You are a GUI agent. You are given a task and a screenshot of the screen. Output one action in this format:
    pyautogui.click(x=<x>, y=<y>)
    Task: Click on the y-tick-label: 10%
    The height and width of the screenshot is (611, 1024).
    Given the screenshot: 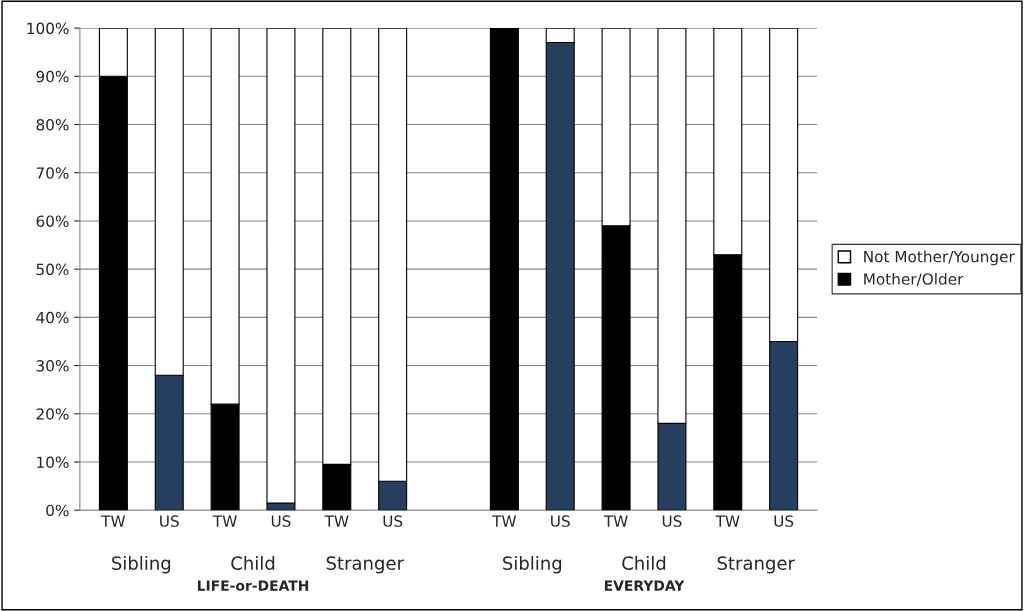 What is the action you would take?
    pyautogui.click(x=53, y=462)
    